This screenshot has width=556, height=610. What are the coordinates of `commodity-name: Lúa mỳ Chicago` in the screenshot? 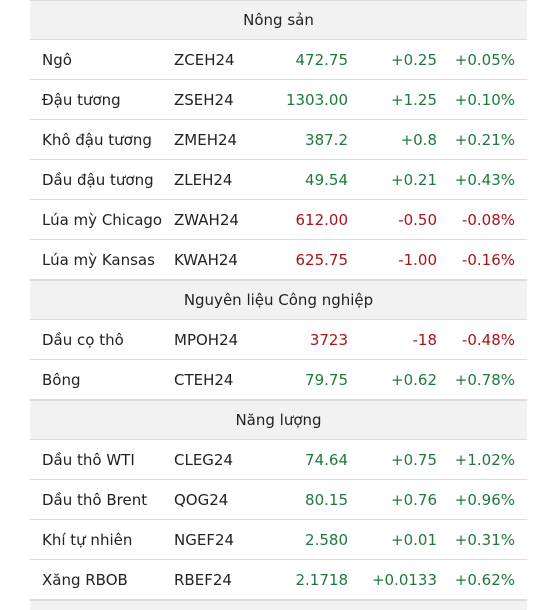 It's located at (102, 220).